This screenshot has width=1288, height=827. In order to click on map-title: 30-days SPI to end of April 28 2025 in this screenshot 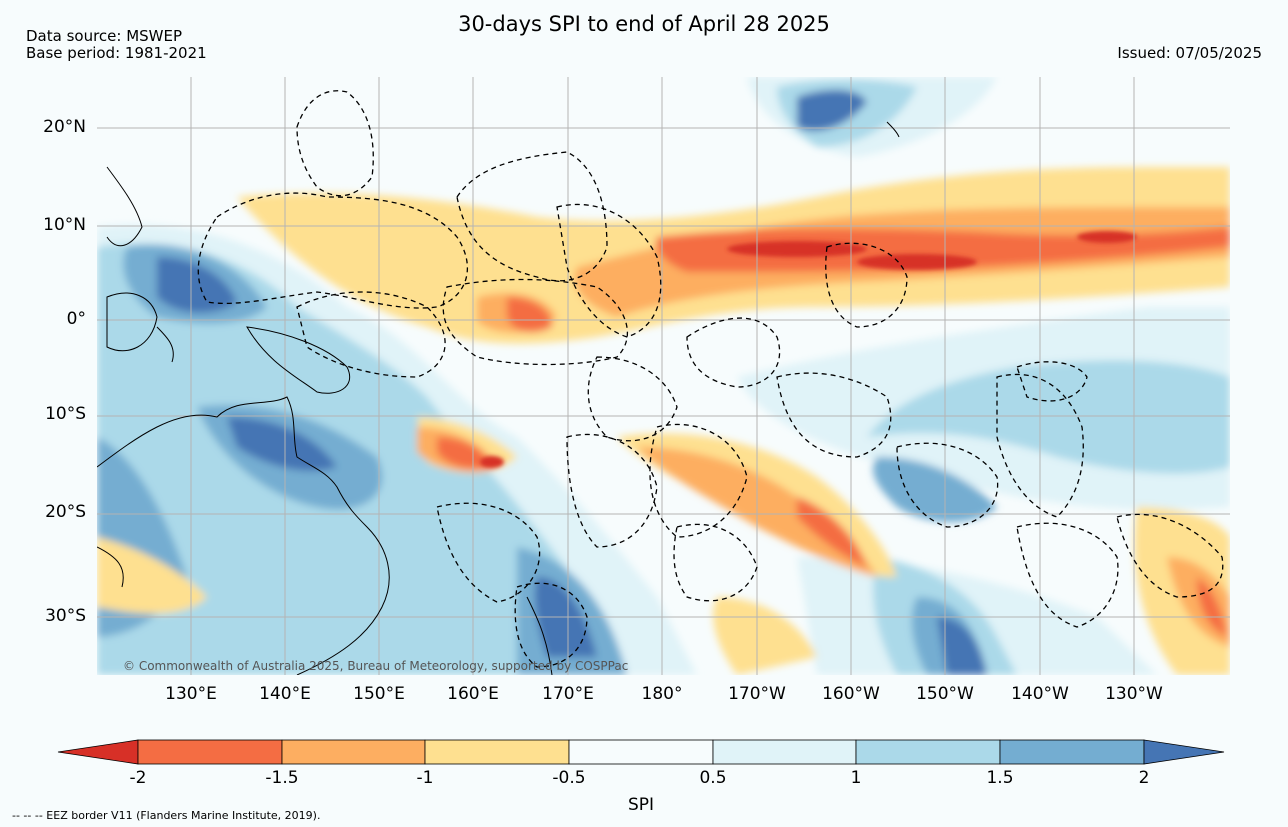, I will do `click(644, 24)`.